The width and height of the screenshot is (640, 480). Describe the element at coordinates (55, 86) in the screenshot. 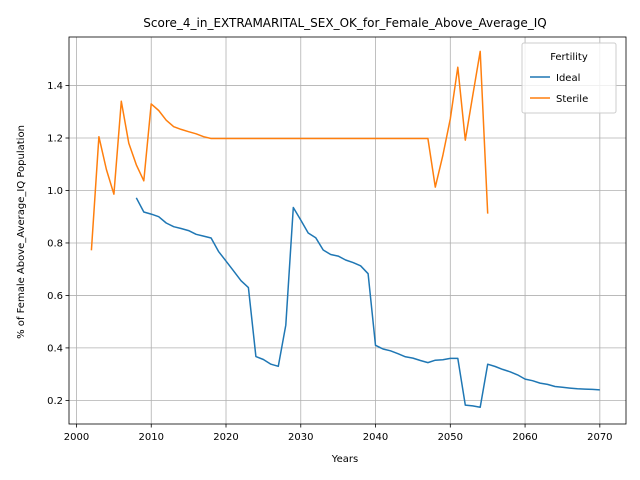

I see `y-tick-label: 1.4` at that location.